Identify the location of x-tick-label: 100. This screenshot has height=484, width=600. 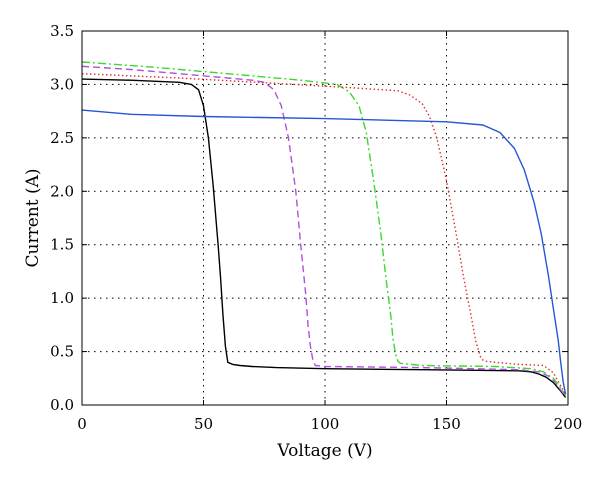
(325, 424).